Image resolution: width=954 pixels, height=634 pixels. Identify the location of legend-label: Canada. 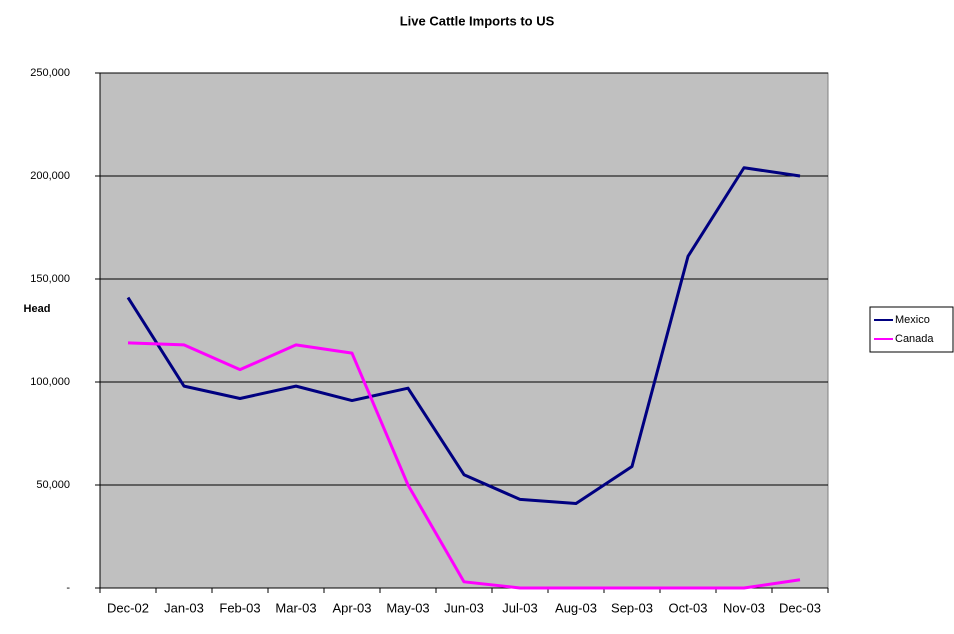
(914, 339).